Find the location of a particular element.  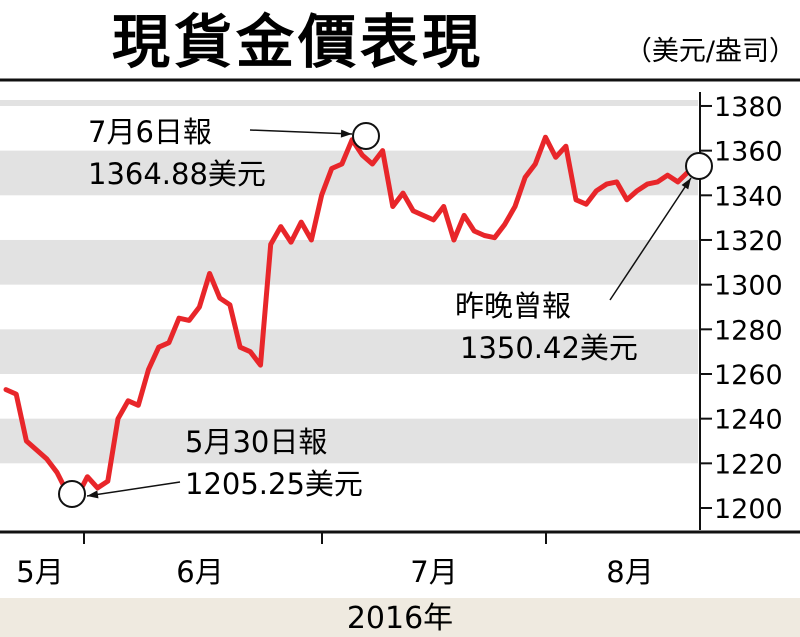

x-caption: 2016年 is located at coordinates (400, 618).